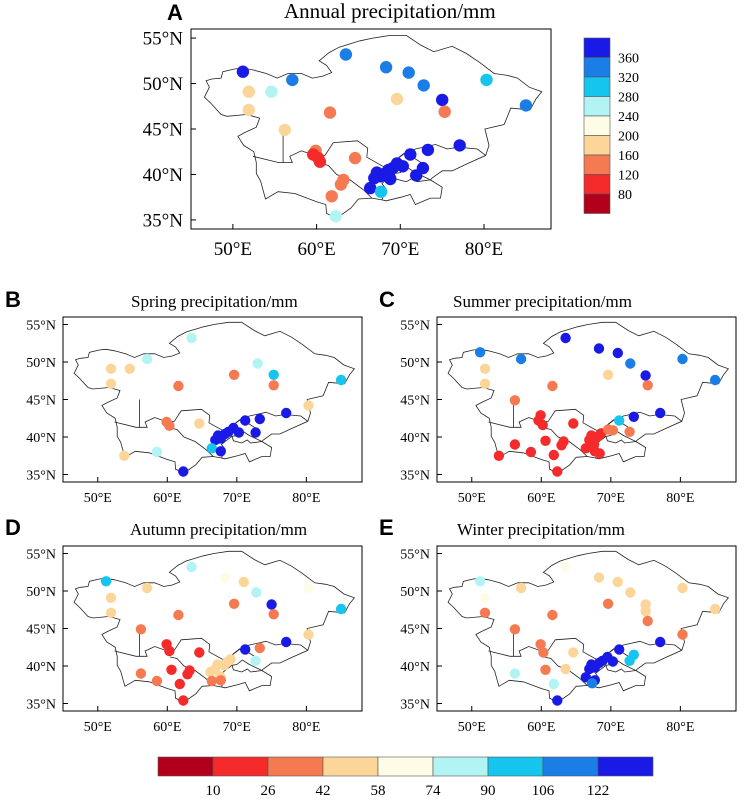  I want to click on map-panel-c: 35°N 40°N 45°N 50°N 55°N 50°E 60°E 70°E 80°E, so click(568, 411).